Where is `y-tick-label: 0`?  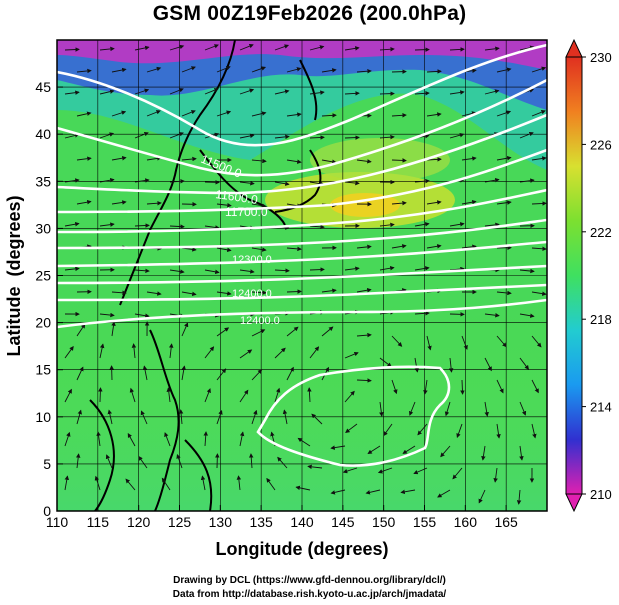 y-tick-label: 0 is located at coordinates (47, 511).